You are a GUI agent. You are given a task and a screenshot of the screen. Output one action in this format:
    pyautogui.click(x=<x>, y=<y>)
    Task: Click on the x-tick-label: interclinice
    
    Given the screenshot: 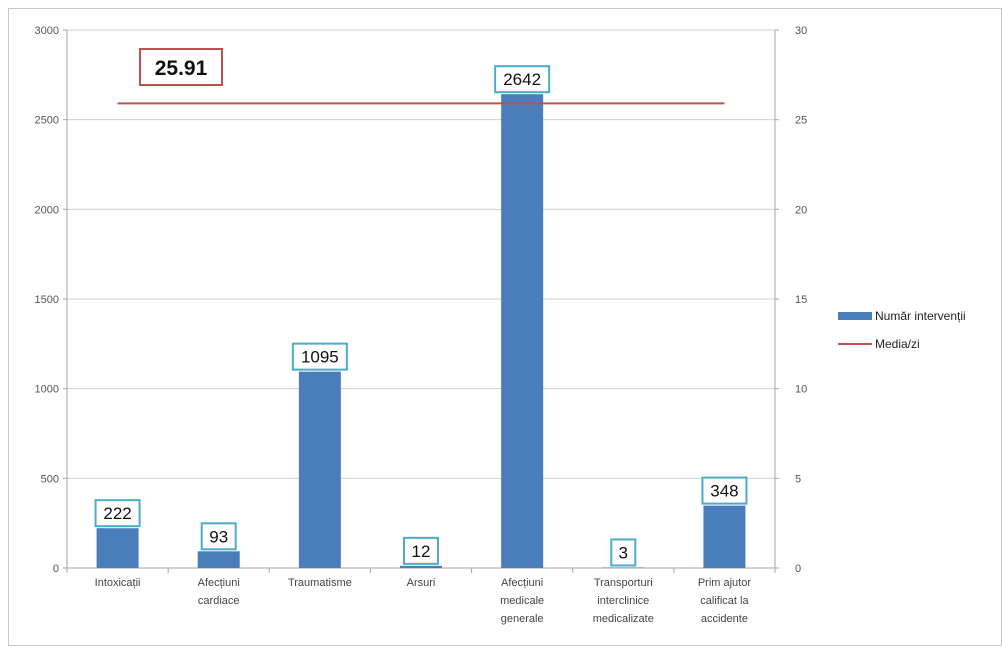 What is the action you would take?
    pyautogui.click(x=623, y=601)
    